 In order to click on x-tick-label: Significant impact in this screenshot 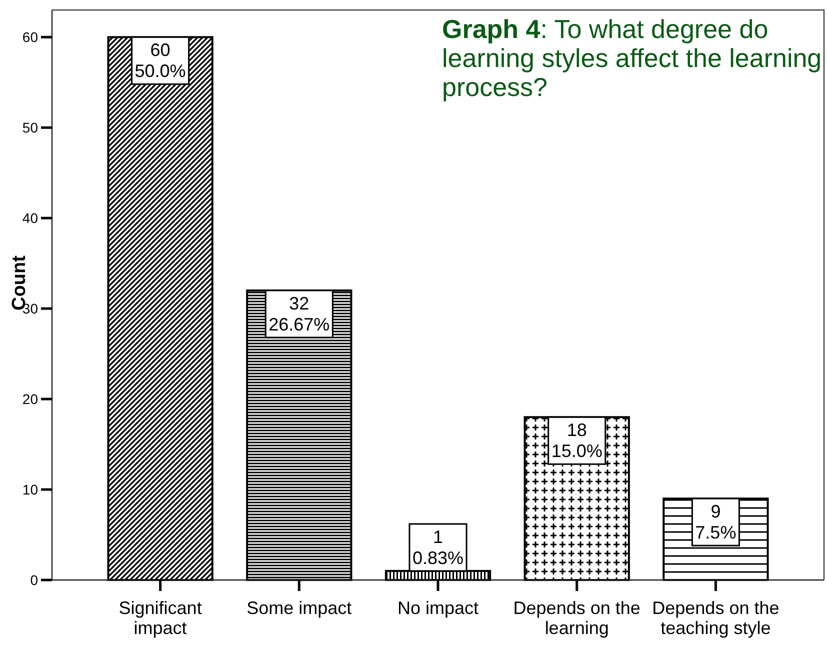, I will do `click(160, 618)`.